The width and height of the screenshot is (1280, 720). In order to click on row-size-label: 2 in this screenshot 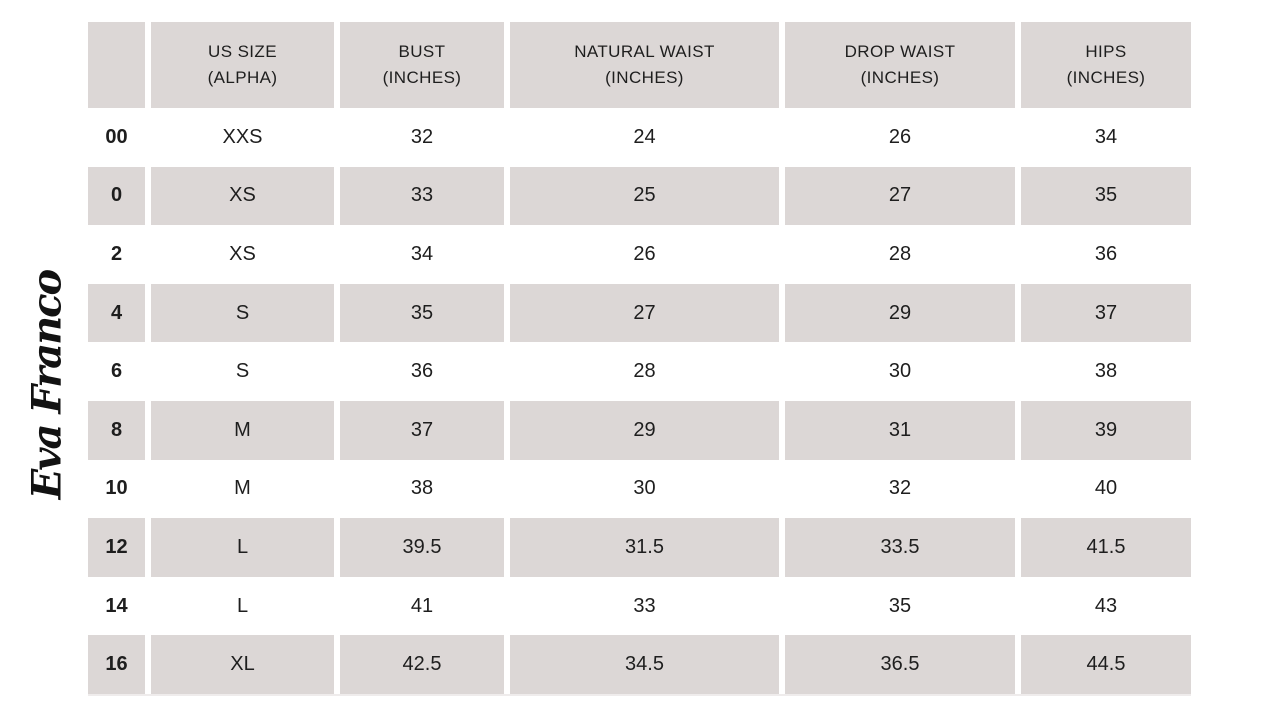, I will do `click(116, 254)`.